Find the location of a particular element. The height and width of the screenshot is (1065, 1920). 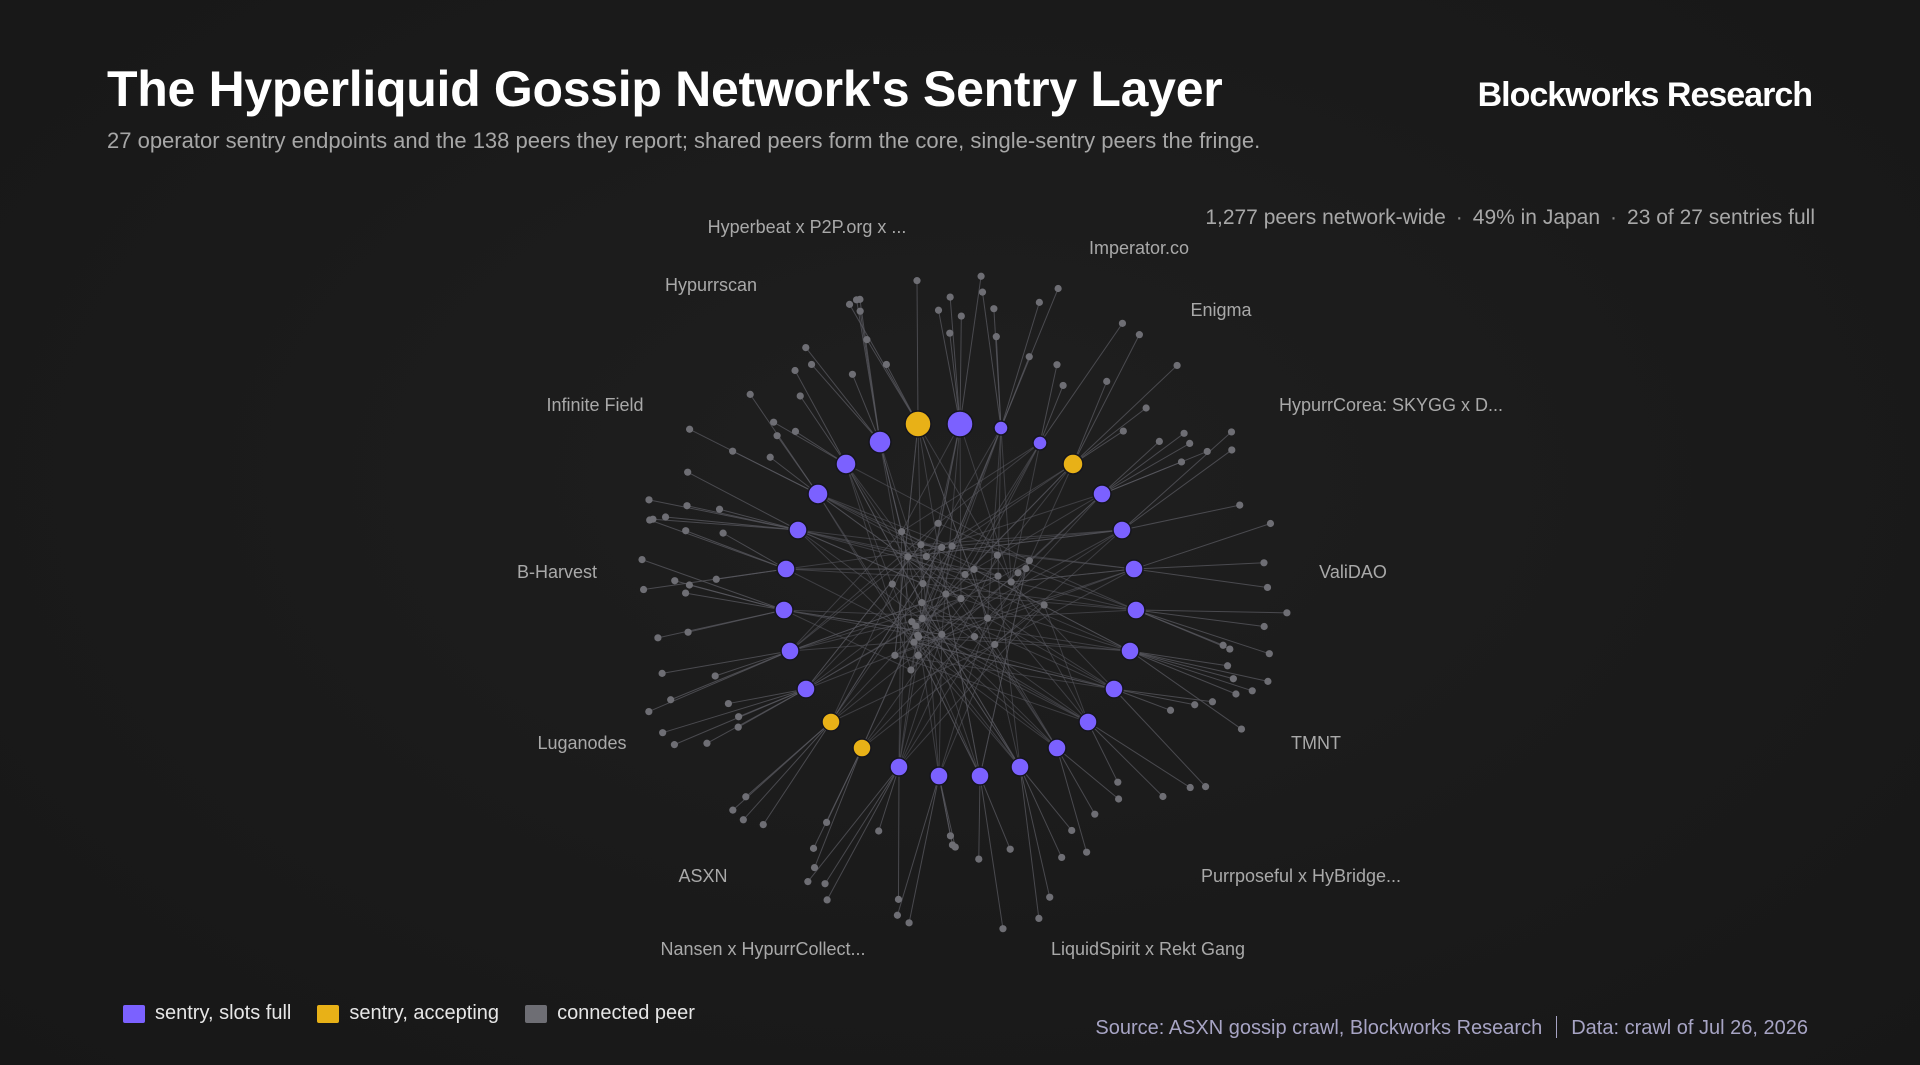

operator-label: B-Harvest is located at coordinates (557, 572).